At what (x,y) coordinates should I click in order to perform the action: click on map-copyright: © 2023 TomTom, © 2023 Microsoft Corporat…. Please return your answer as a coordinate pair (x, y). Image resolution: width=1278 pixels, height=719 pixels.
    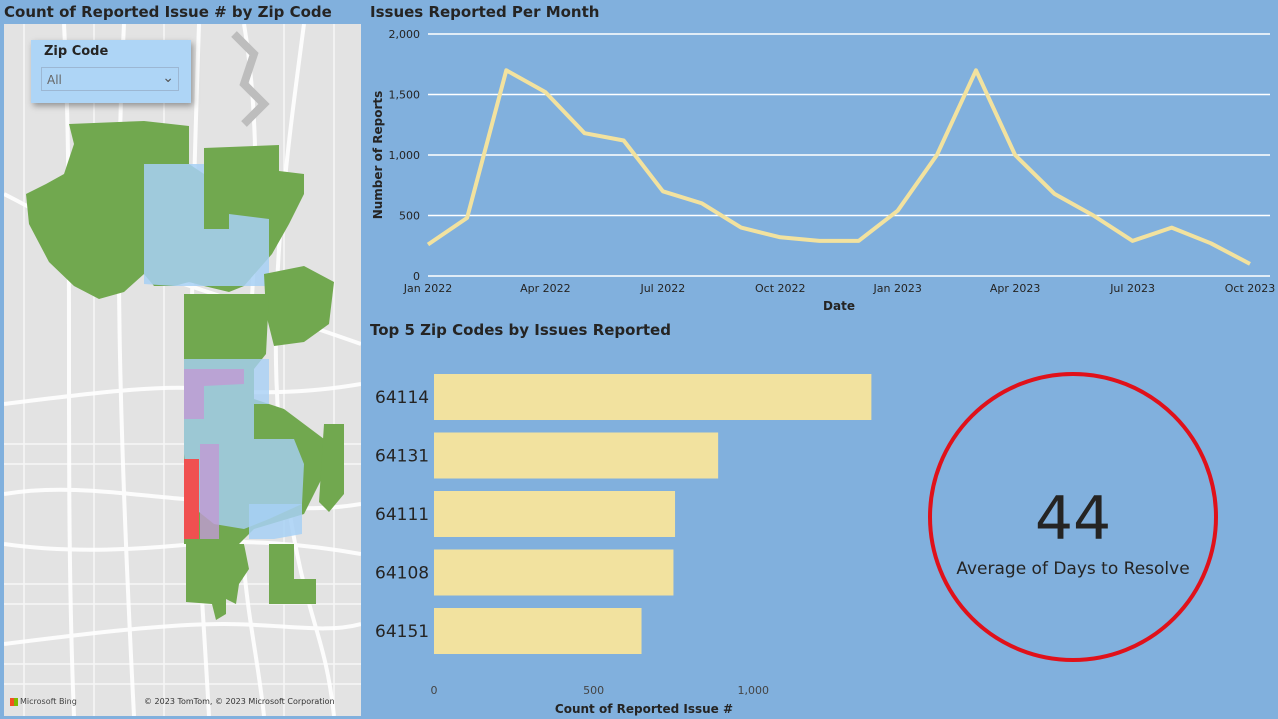
    Looking at the image, I should click on (239, 701).